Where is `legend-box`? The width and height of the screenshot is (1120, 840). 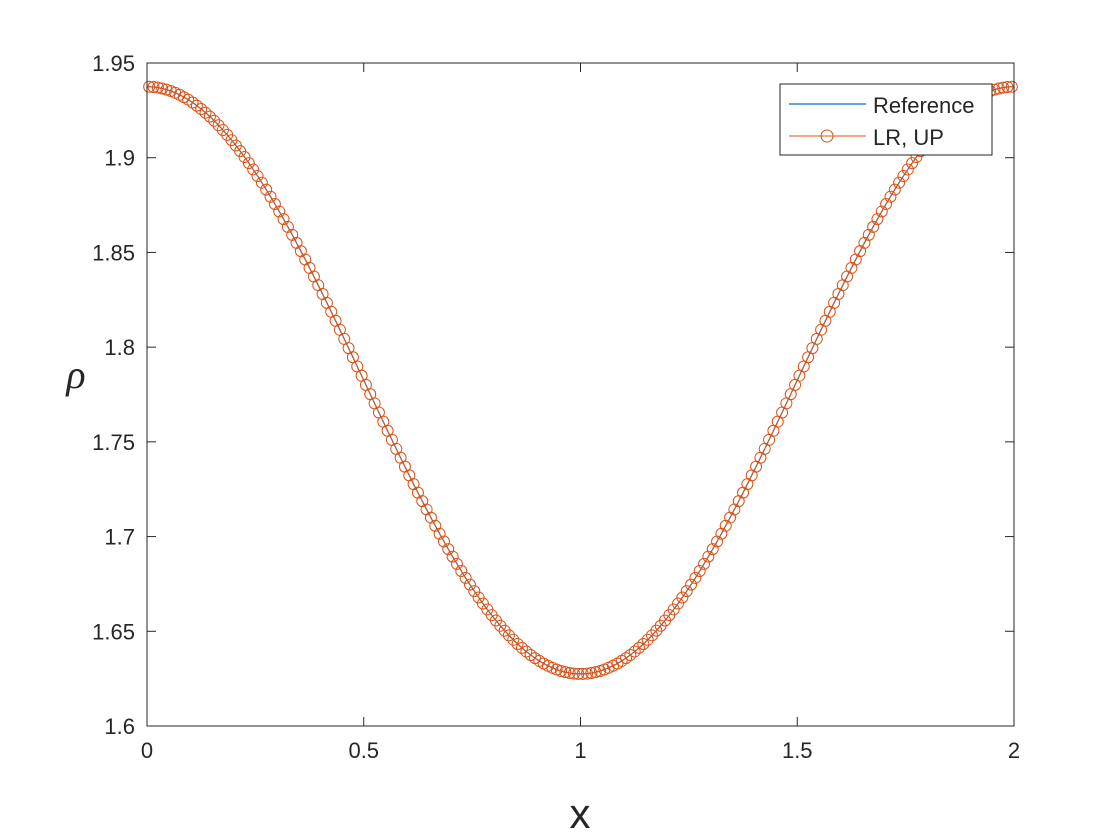
legend-box is located at coordinates (886, 119).